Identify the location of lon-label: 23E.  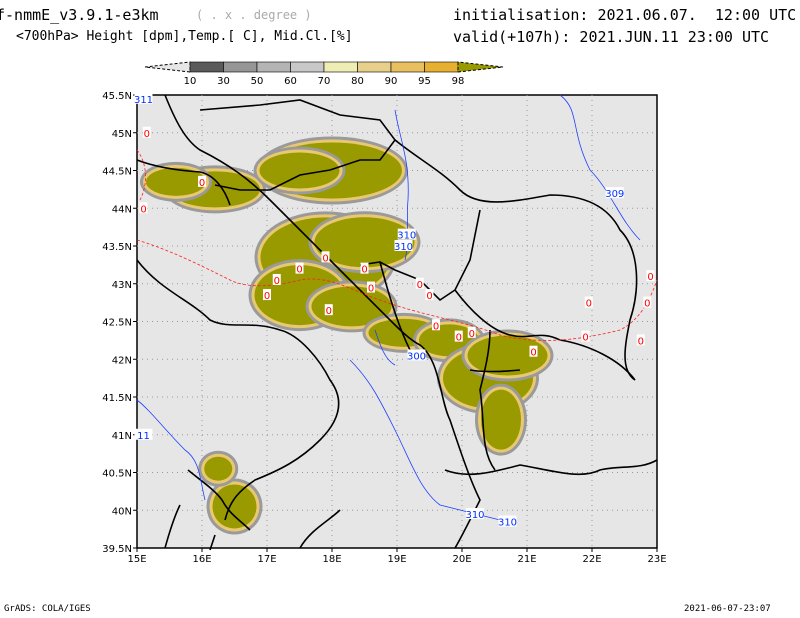
(656, 559).